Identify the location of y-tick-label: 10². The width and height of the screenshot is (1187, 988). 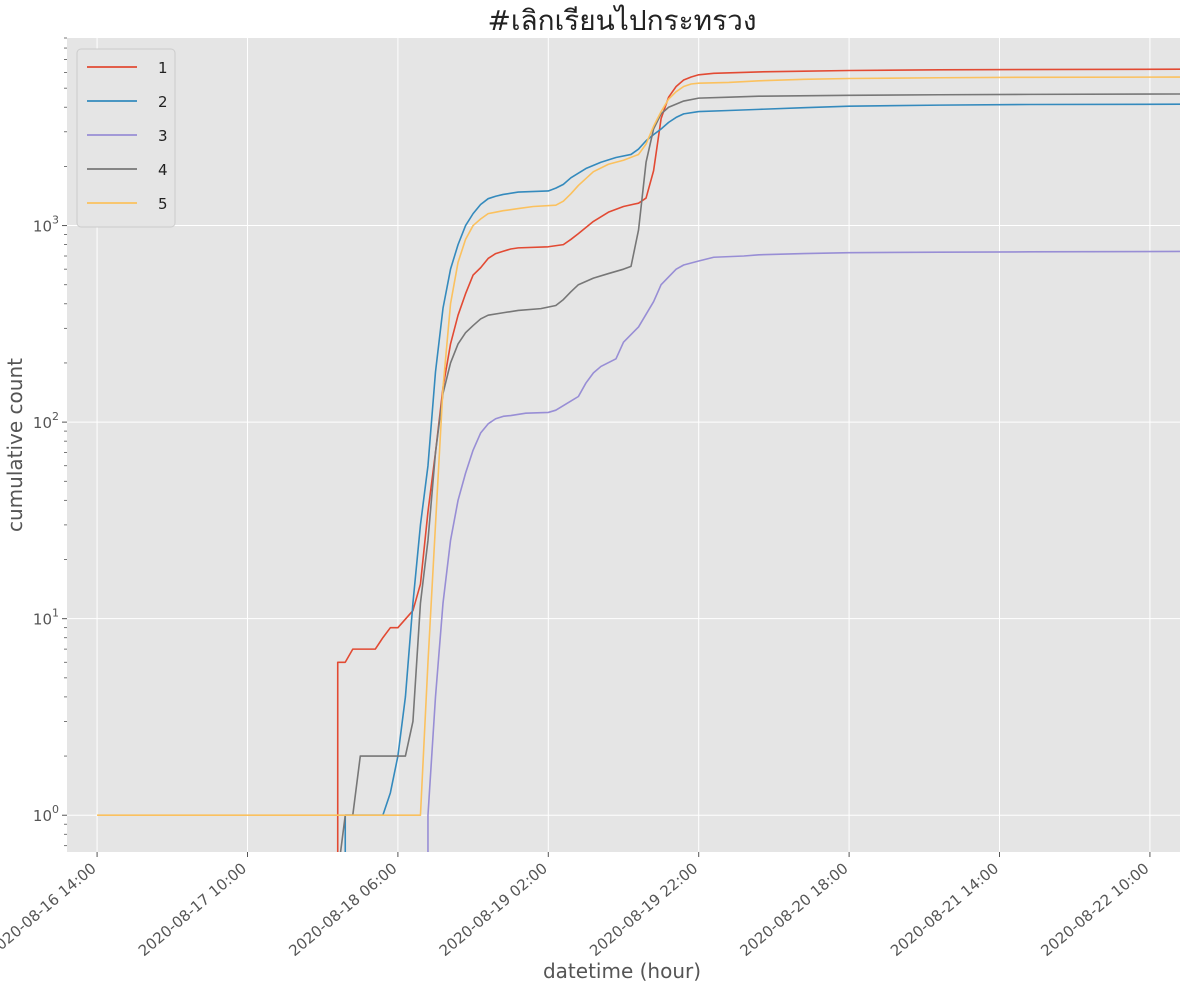
(46, 421).